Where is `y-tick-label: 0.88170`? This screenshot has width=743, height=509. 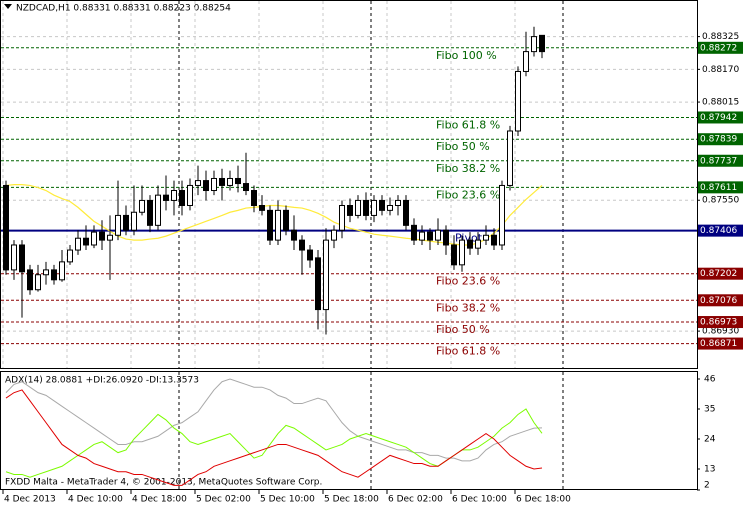 y-tick-label: 0.88170 is located at coordinates (720, 70).